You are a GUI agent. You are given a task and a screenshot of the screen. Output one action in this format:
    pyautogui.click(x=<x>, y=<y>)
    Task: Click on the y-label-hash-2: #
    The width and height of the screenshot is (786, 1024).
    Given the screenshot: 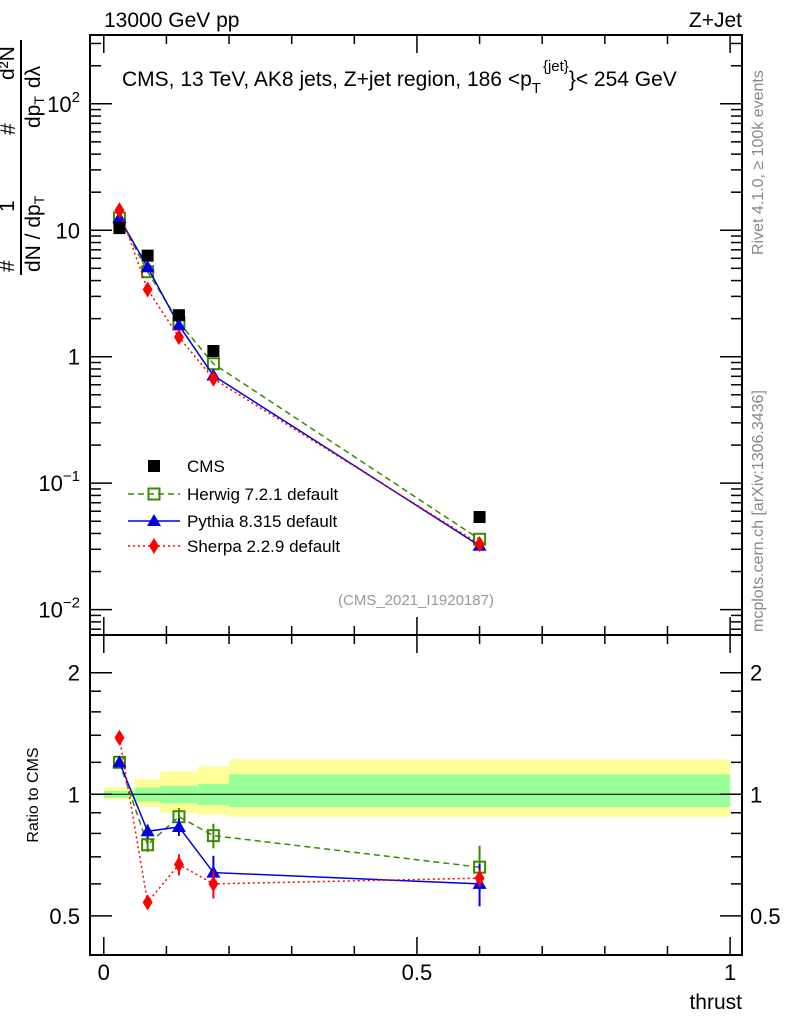 What is the action you would take?
    pyautogui.click(x=10, y=129)
    